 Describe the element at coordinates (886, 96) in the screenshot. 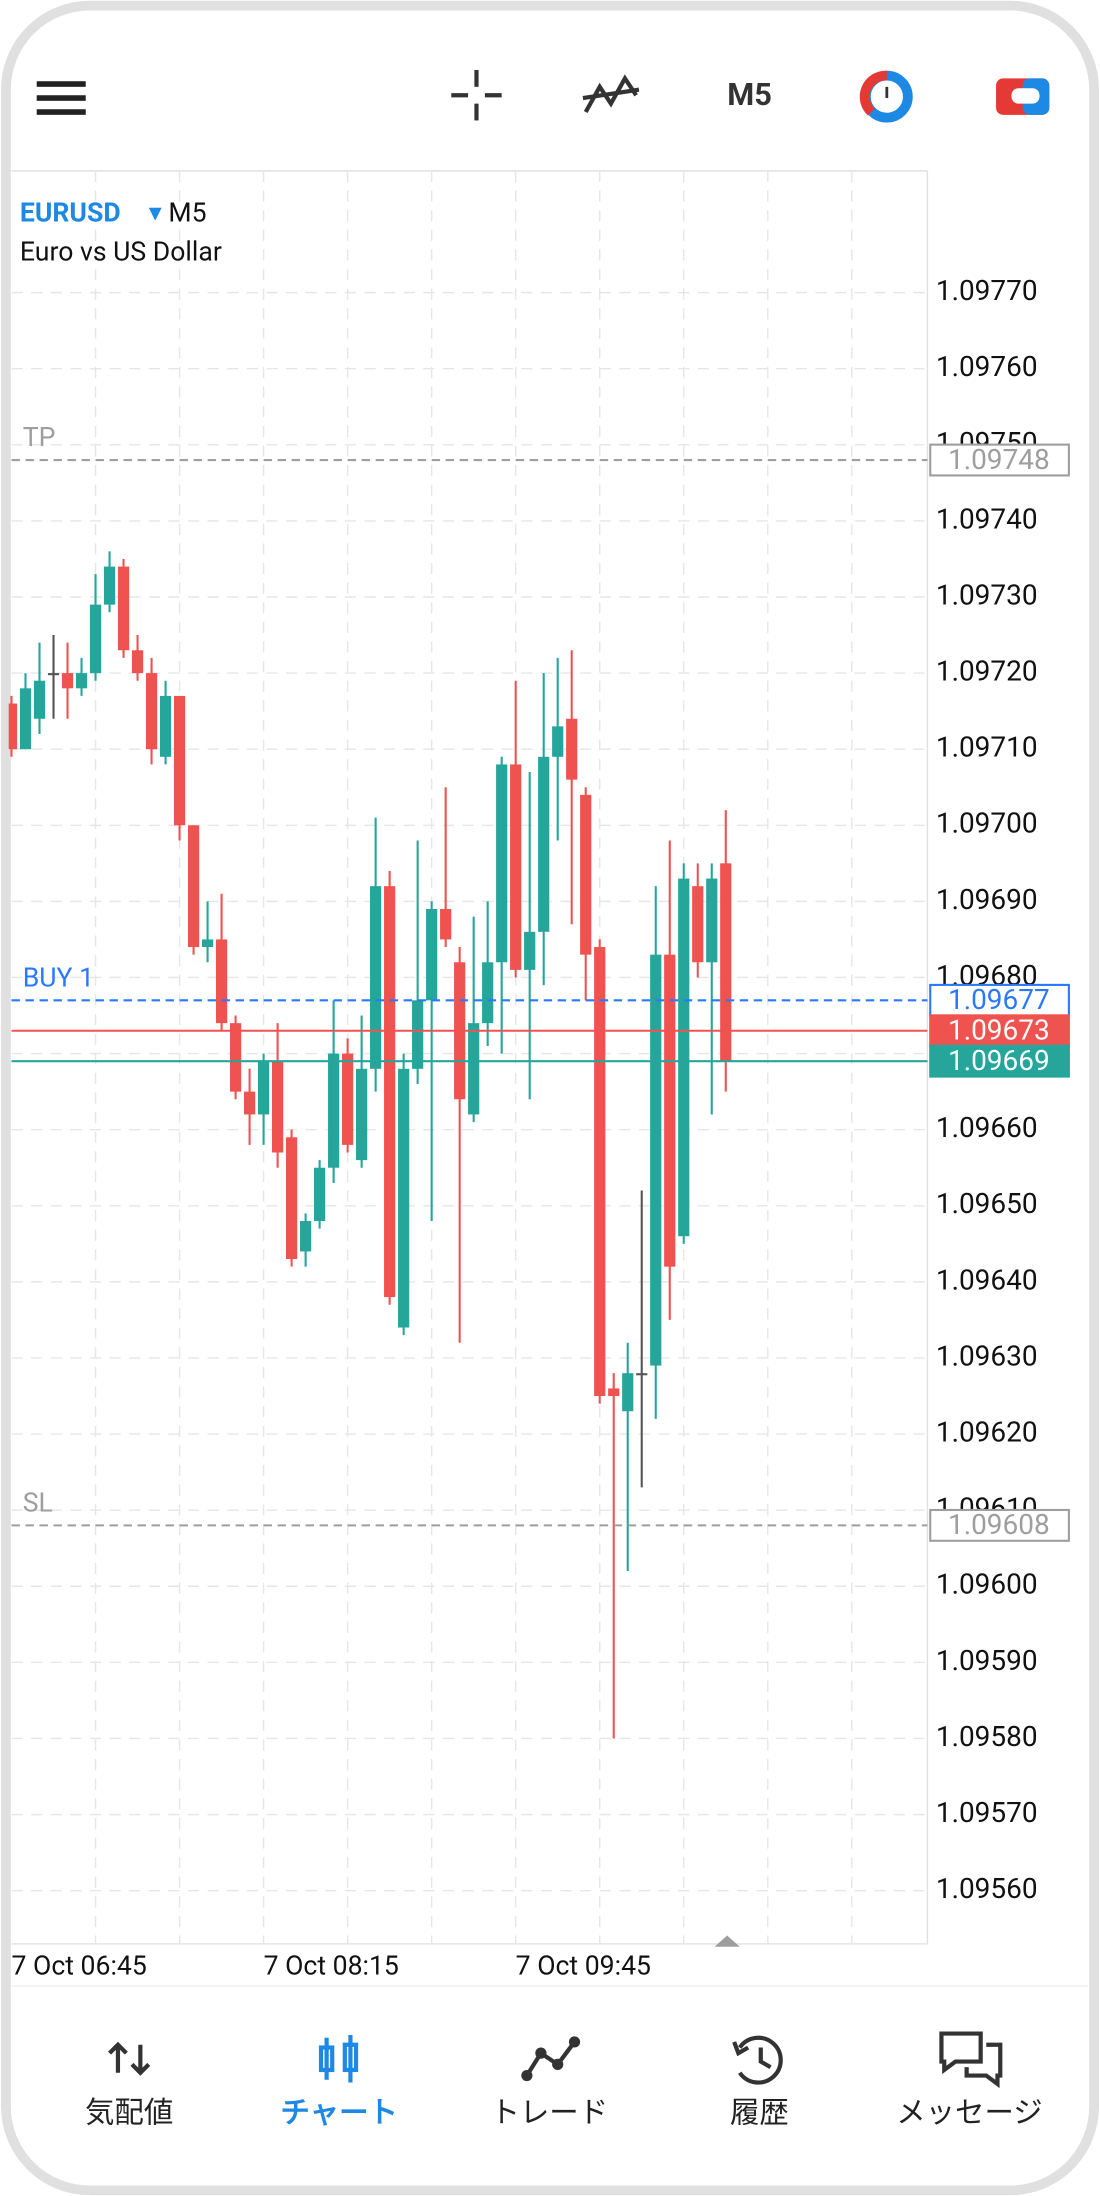

I see `color-scheme-button` at that location.